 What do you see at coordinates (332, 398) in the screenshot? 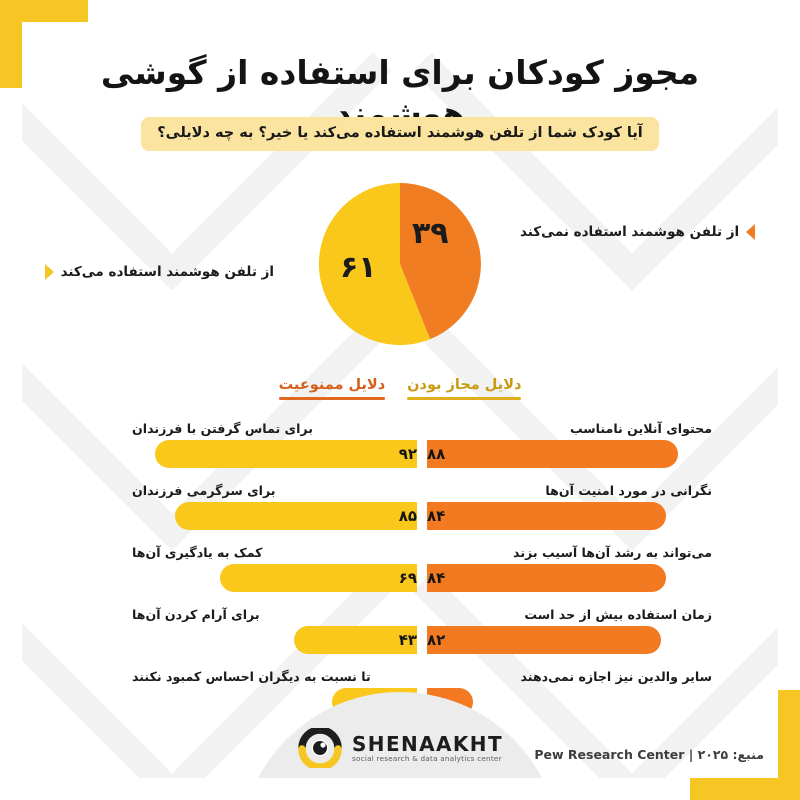
I see `section-header-banned-underline` at bounding box center [332, 398].